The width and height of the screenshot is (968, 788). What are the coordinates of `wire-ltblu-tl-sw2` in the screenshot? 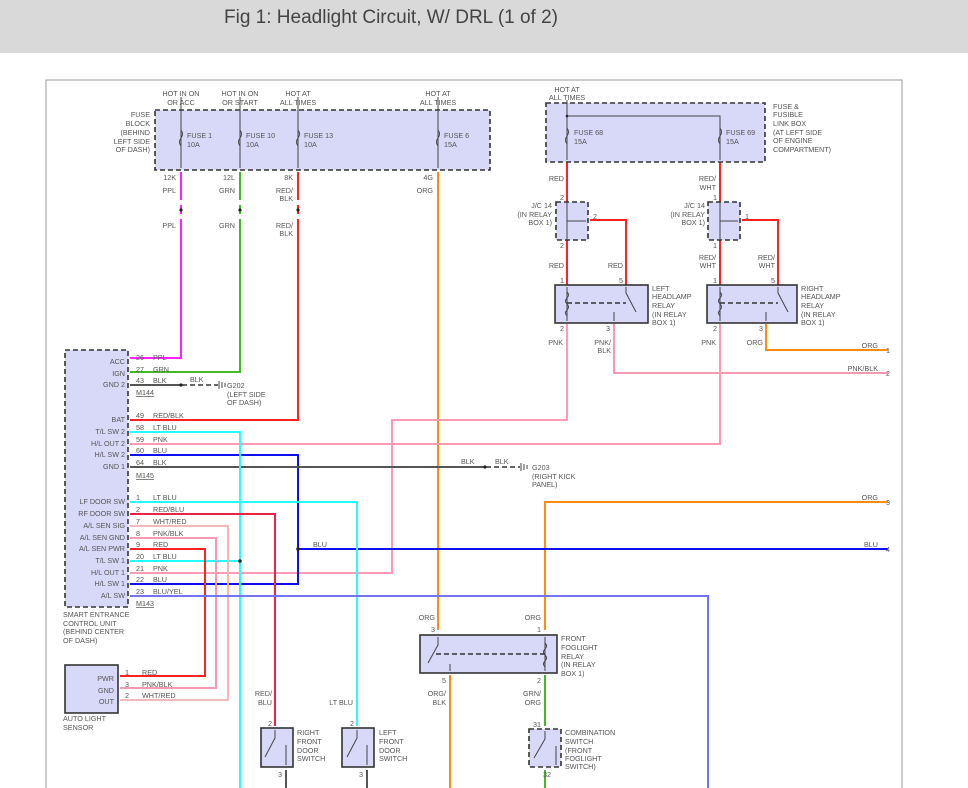 It's located at (185, 609).